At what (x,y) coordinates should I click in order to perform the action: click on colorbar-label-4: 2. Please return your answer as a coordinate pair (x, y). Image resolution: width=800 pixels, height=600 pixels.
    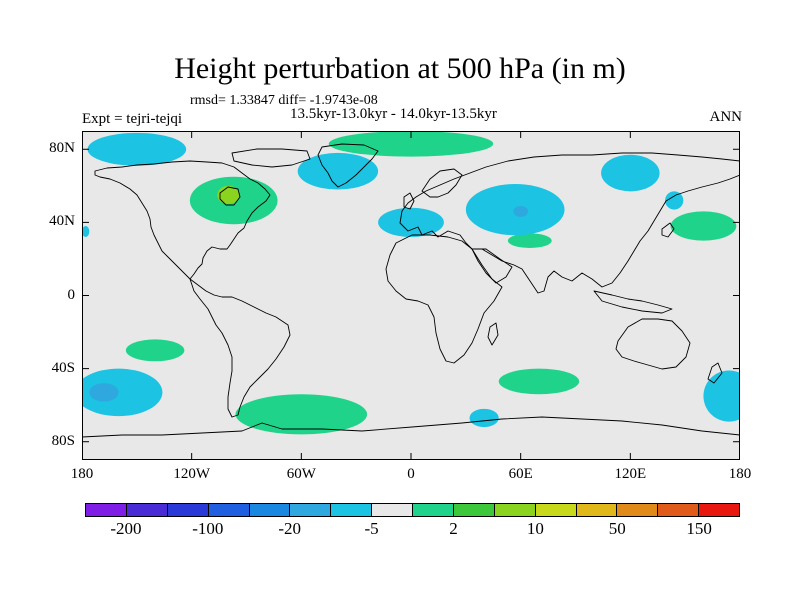
    Looking at the image, I should click on (453, 528).